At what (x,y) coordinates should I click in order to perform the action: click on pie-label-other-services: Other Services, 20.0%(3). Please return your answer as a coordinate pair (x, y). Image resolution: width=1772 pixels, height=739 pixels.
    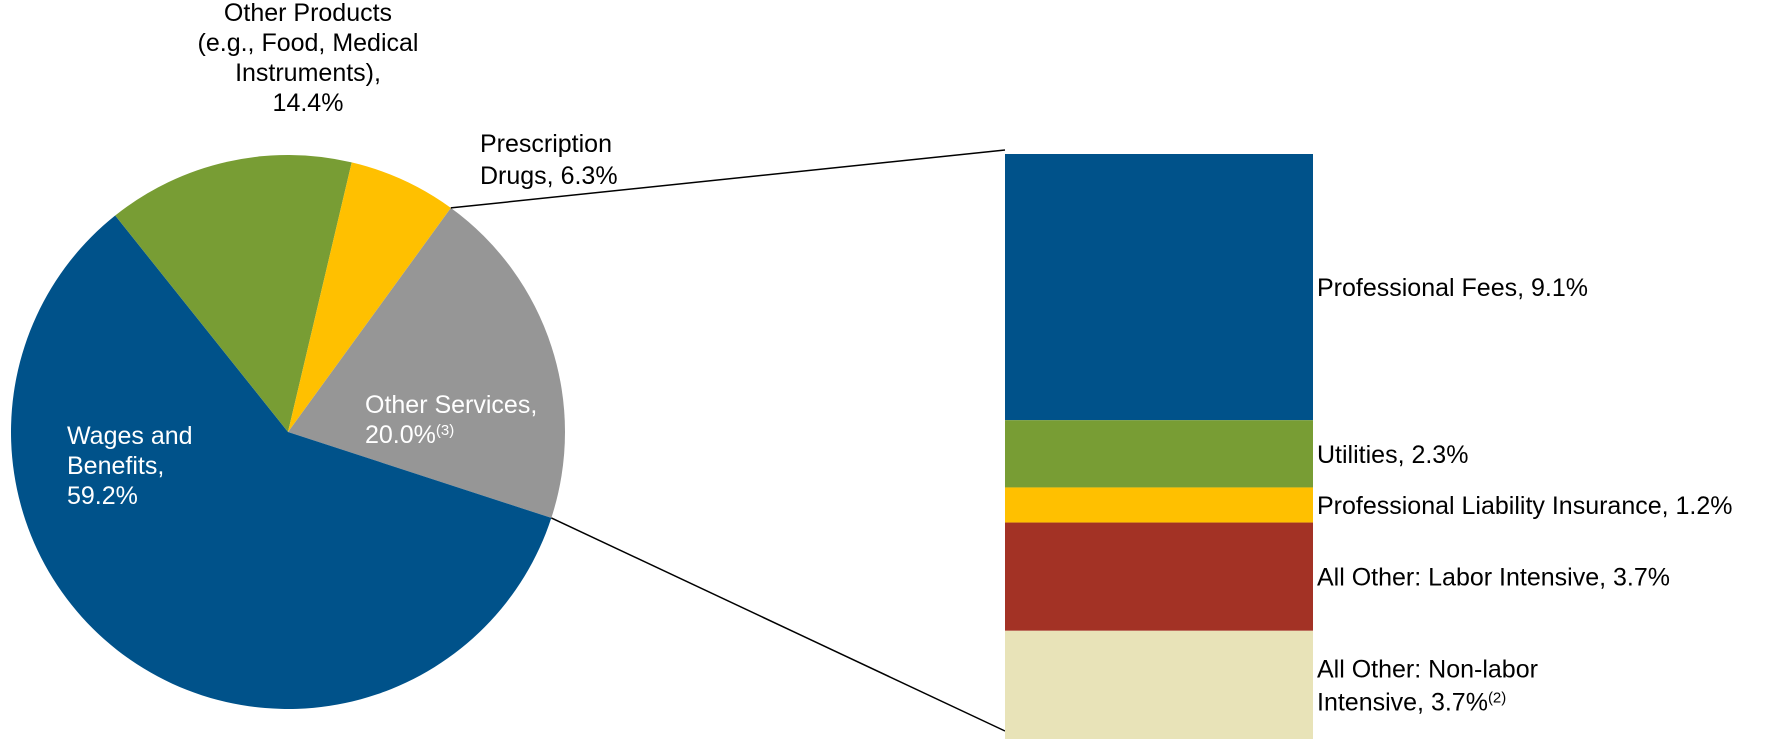
    Looking at the image, I should click on (451, 420).